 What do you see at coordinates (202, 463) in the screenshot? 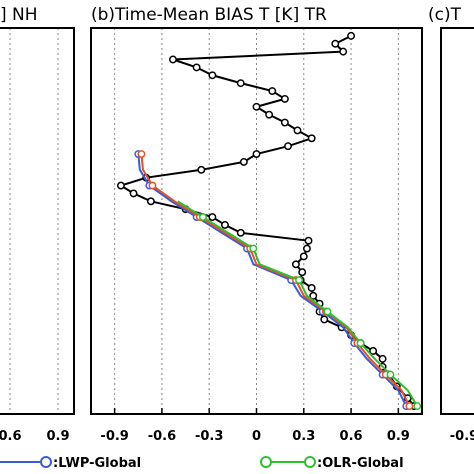
I see `legend: :LWP-Global :OLR-Global` at bounding box center [202, 463].